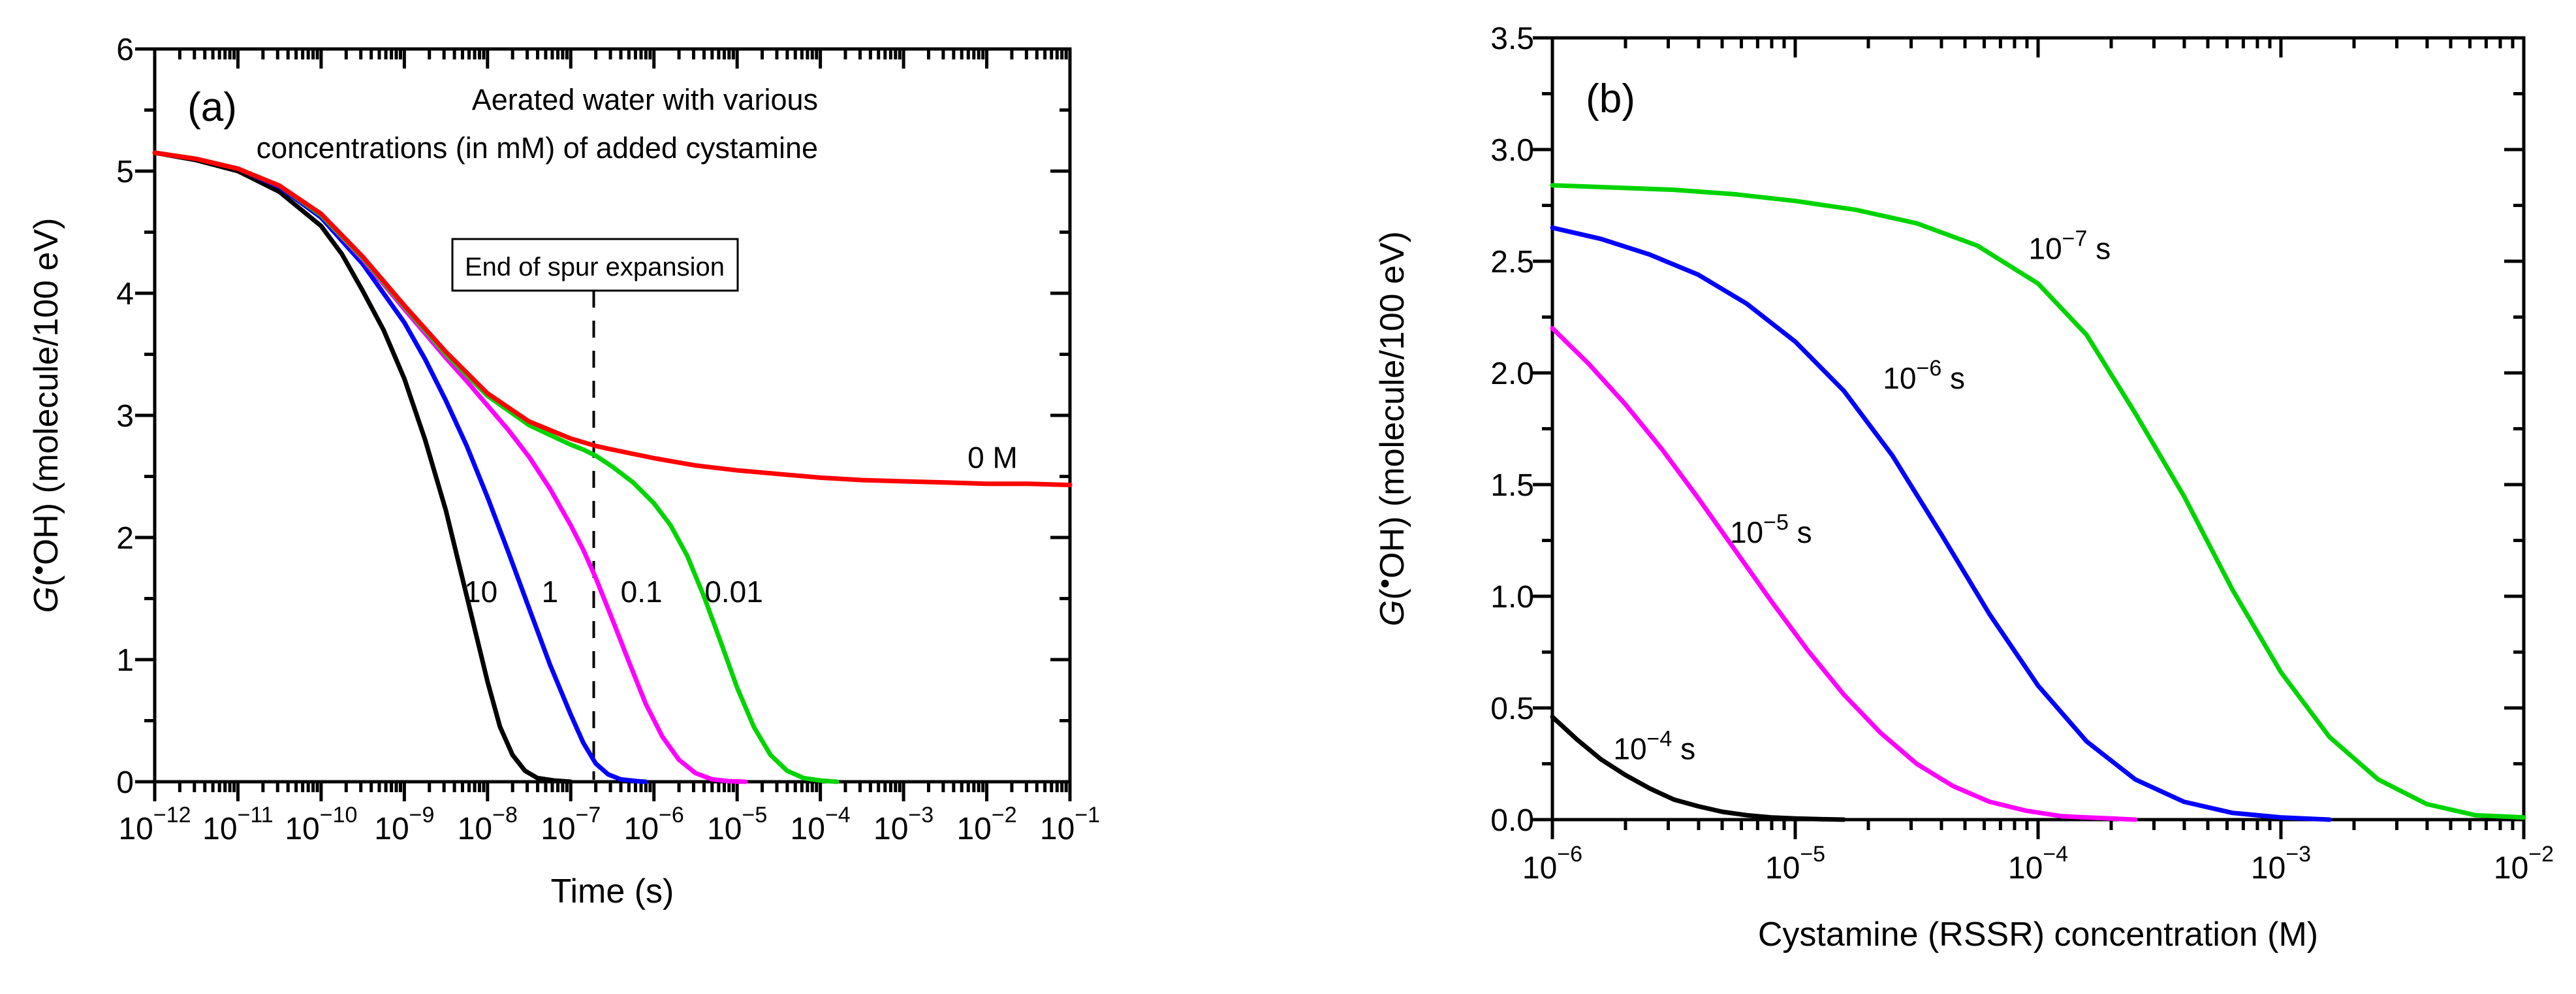  Describe the element at coordinates (741, 524) in the screenshot. I see `panel-a-extra-labels: 10 1 0.1 0.01 0 M` at that location.